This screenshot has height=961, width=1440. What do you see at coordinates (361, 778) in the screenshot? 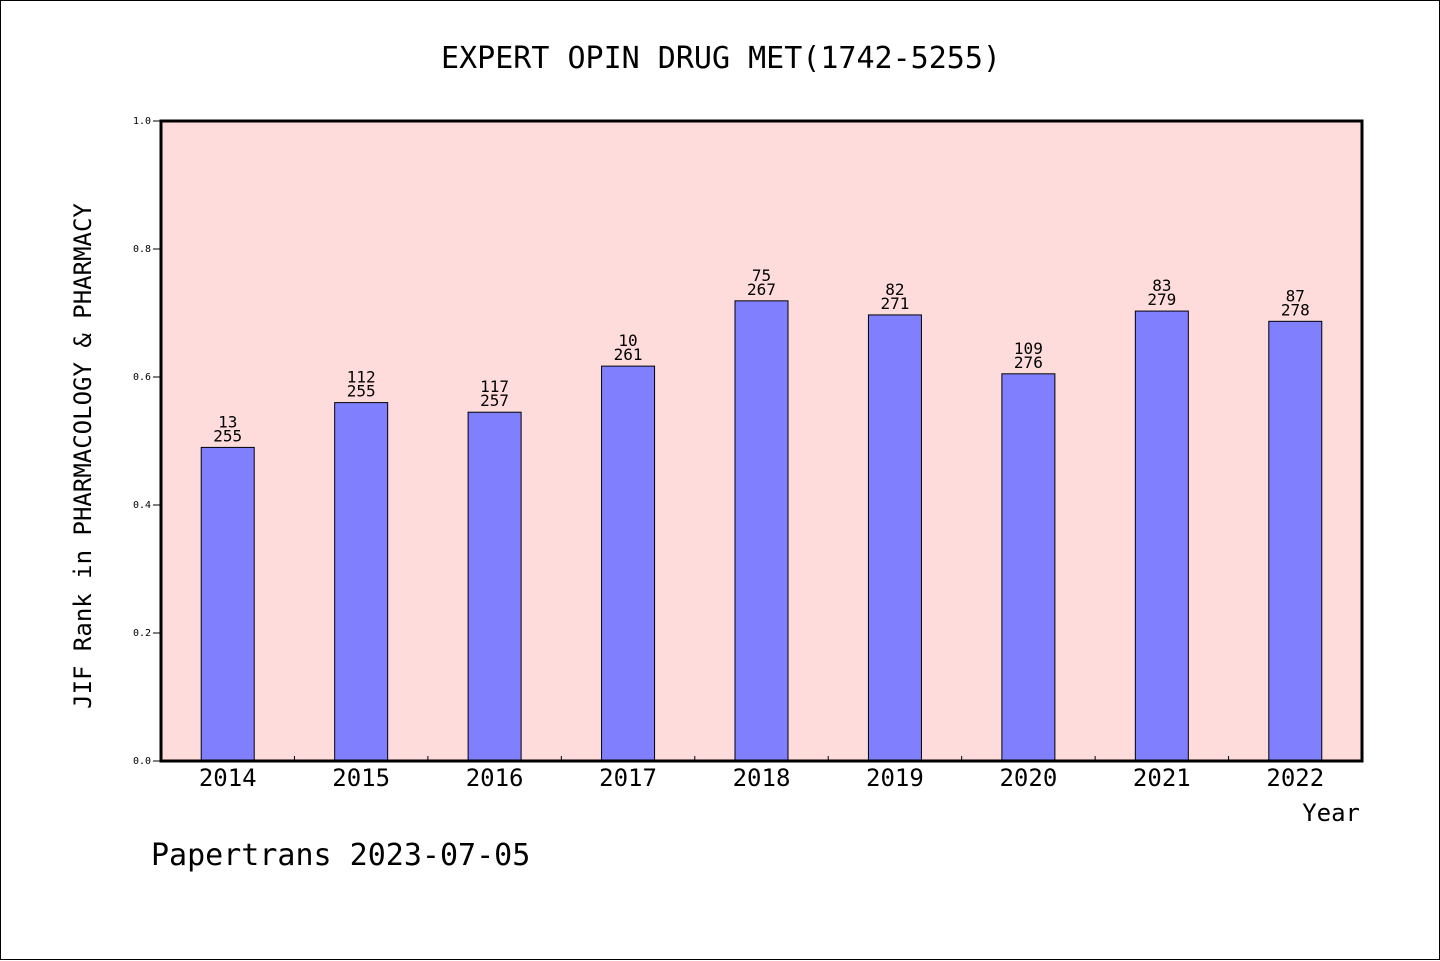
I see `x-tick-label-2015: 2015` at bounding box center [361, 778].